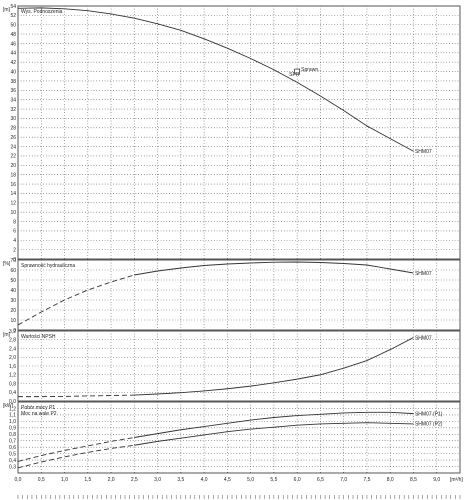 The image size is (467, 500). I want to click on y-tick-label: 36, so click(13, 91).